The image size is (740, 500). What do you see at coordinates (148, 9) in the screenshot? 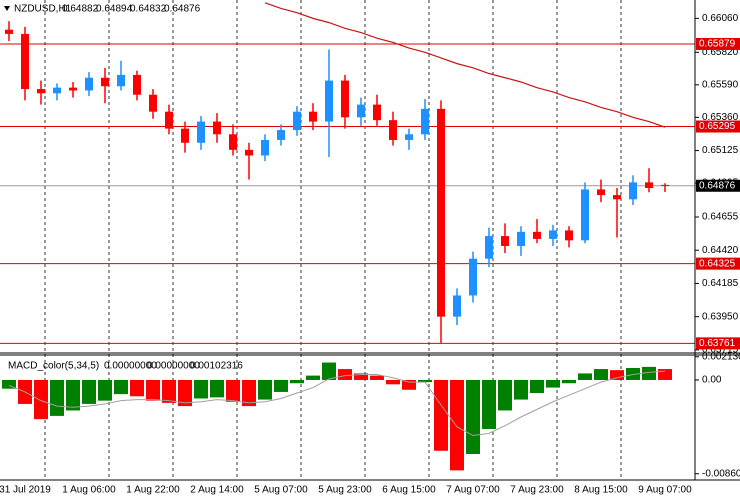
I see `ohlc-low: 0.64832` at bounding box center [148, 9].